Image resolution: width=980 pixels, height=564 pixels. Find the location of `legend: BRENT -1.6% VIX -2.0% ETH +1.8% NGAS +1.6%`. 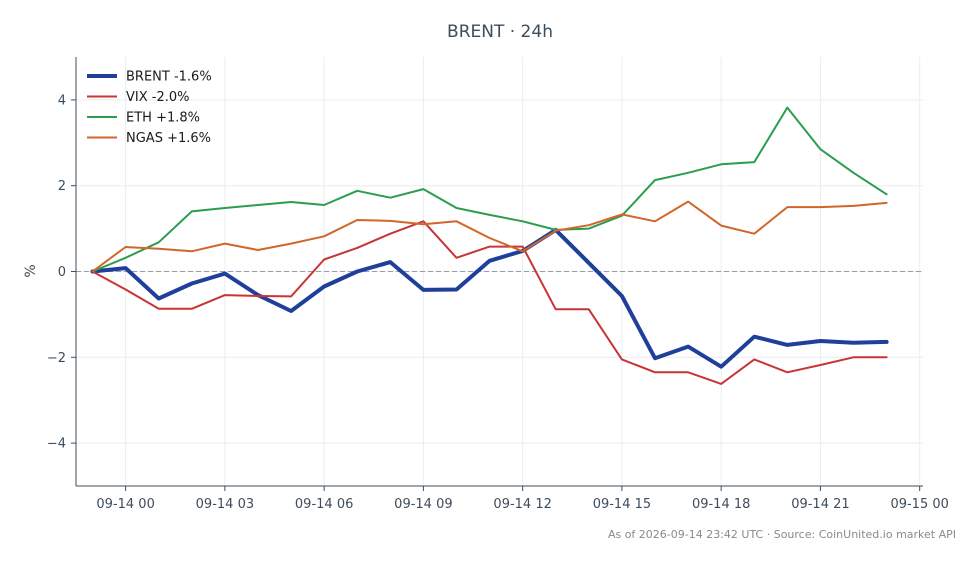

legend: BRENT -1.6% VIX -2.0% ETH +1.8% NGAS +1.6% is located at coordinates (149, 108).